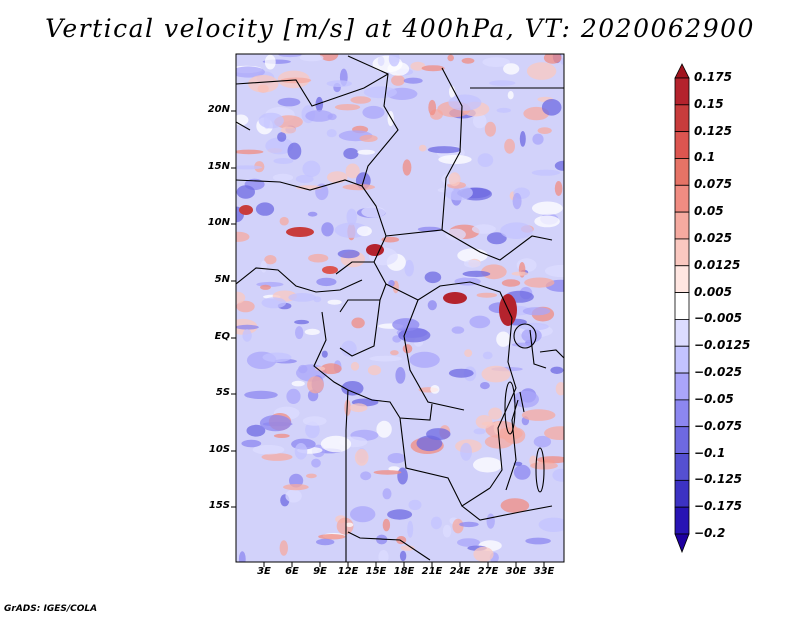  What do you see at coordinates (718, 506) in the screenshot?
I see `colorbar-label: −0.175` at bounding box center [718, 506].